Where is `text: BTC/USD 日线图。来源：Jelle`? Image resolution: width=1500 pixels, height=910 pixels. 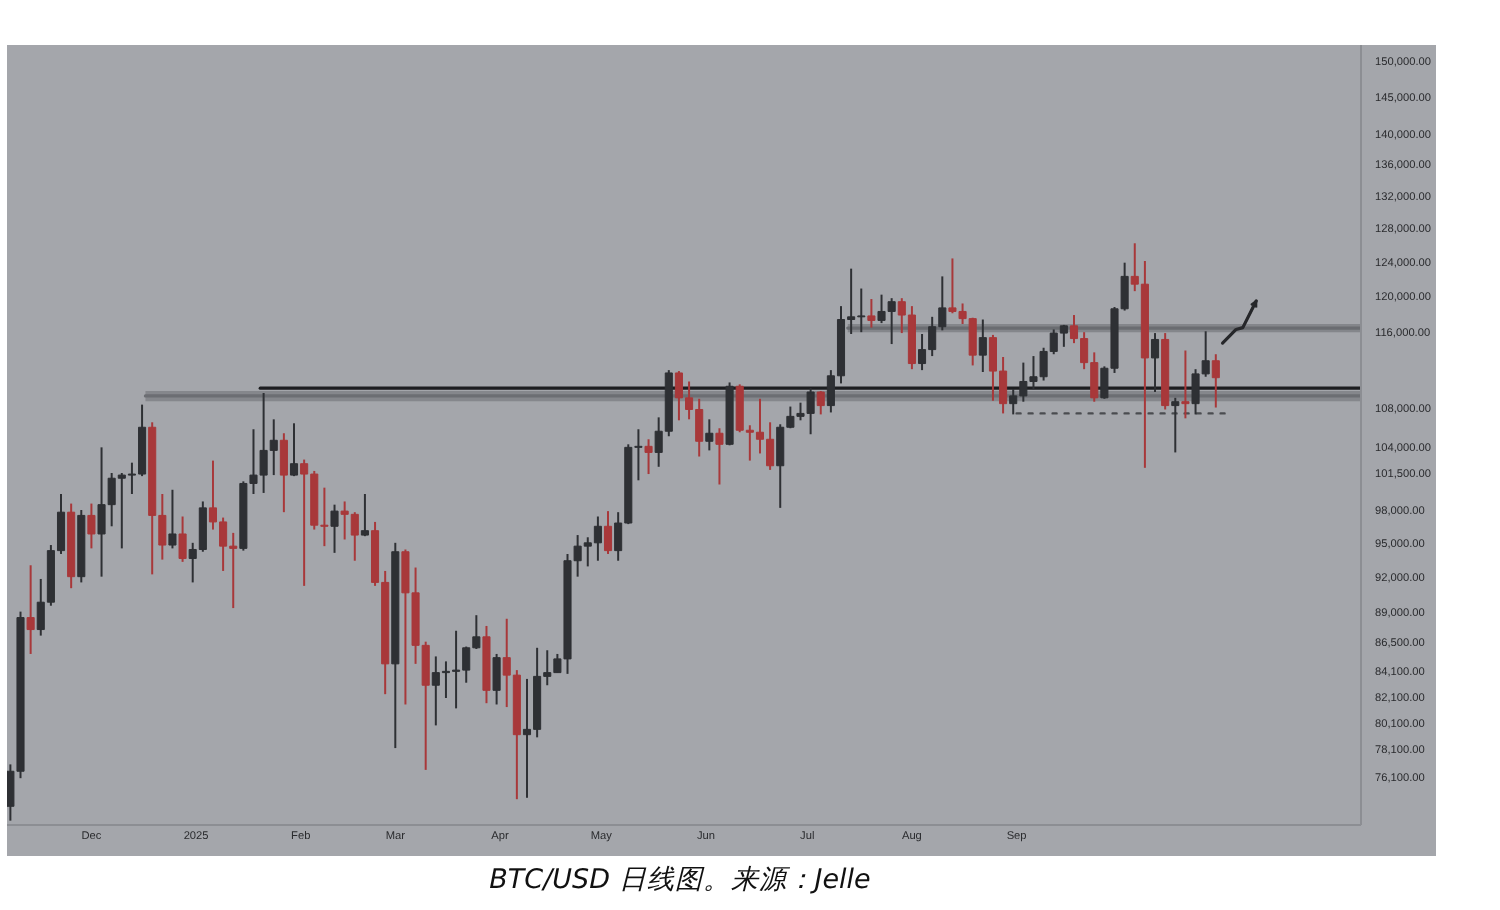 text: BTC/USD 日线图。来源：Jelle is located at coordinates (680, 881).